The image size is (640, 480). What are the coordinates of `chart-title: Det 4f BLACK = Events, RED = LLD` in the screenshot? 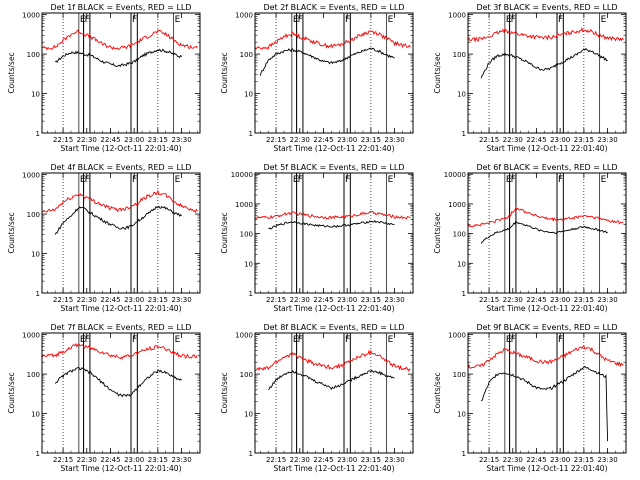 It's located at (120, 167).